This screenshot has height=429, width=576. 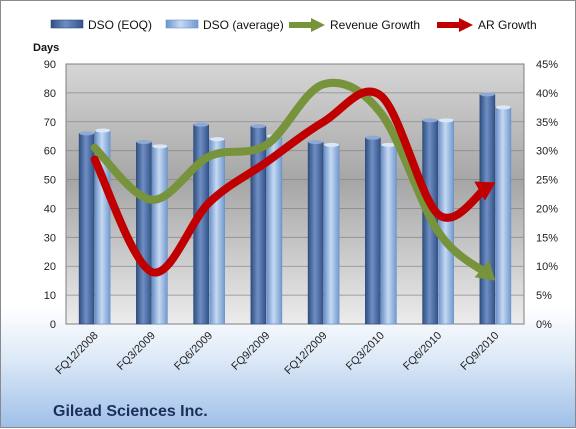 What do you see at coordinates (485, 270) in the screenshot?
I see `arrowhead-revenue-growth` at bounding box center [485, 270].